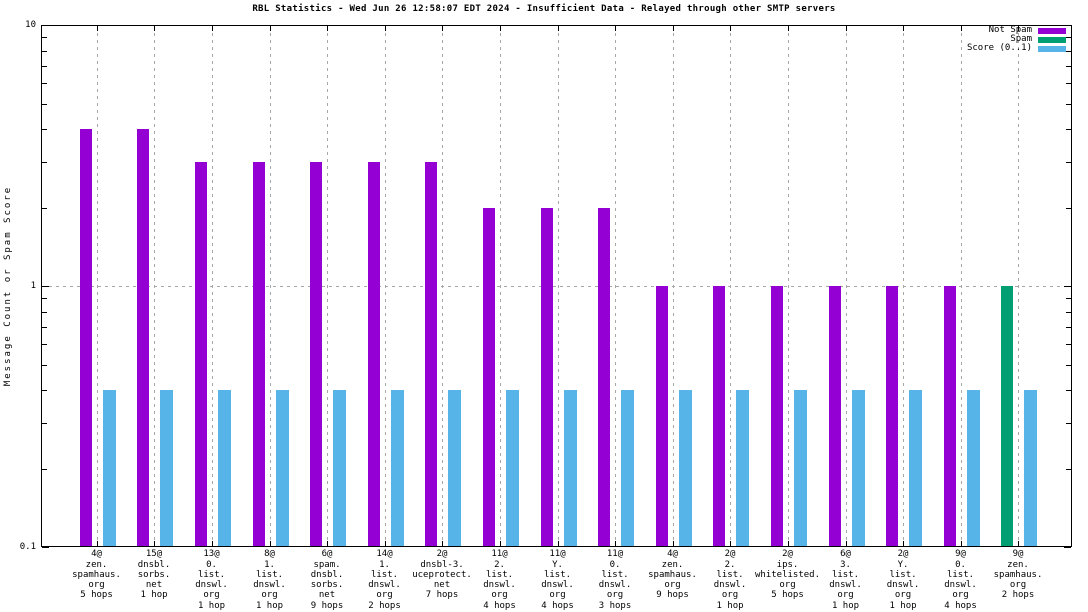  I want to click on x-category-label-line: spamhaus., so click(96, 574).